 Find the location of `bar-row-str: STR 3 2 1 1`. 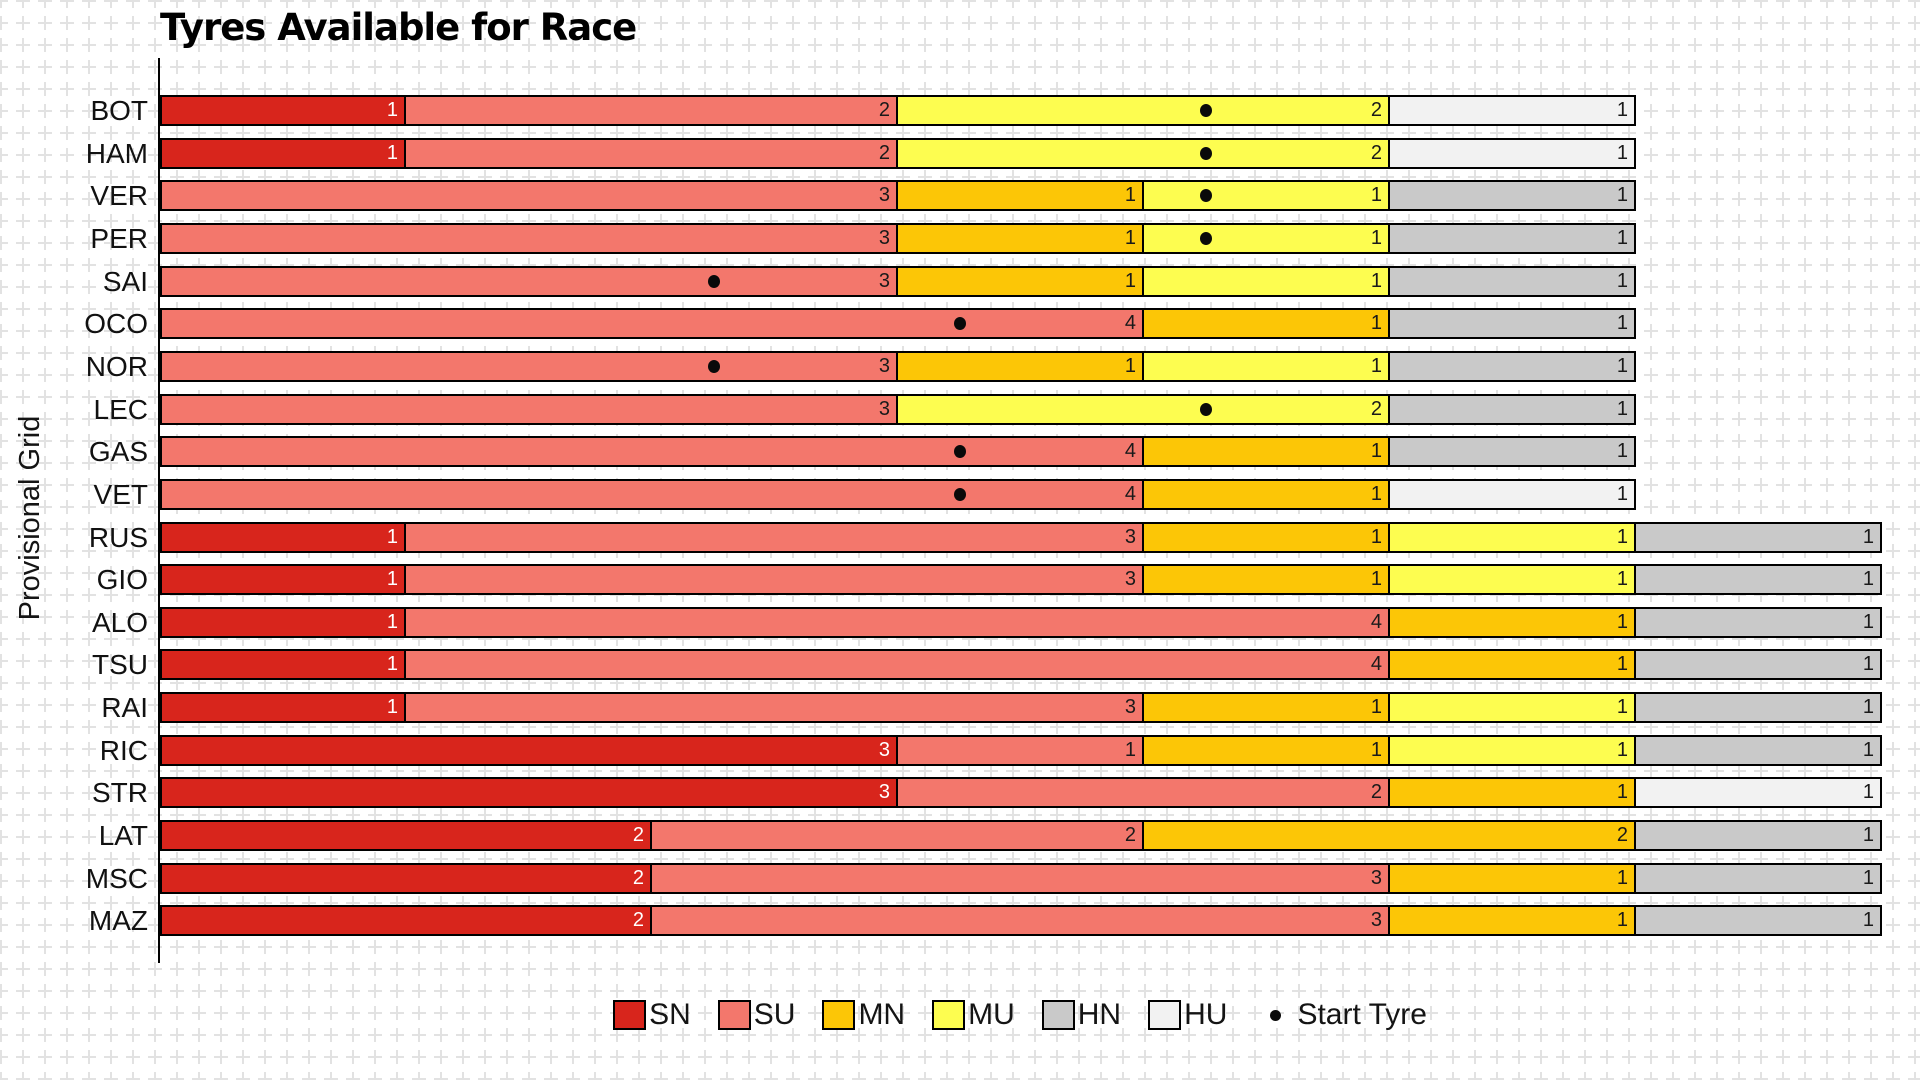

bar-row-str: STR 3 2 1 1 is located at coordinates (960, 793).